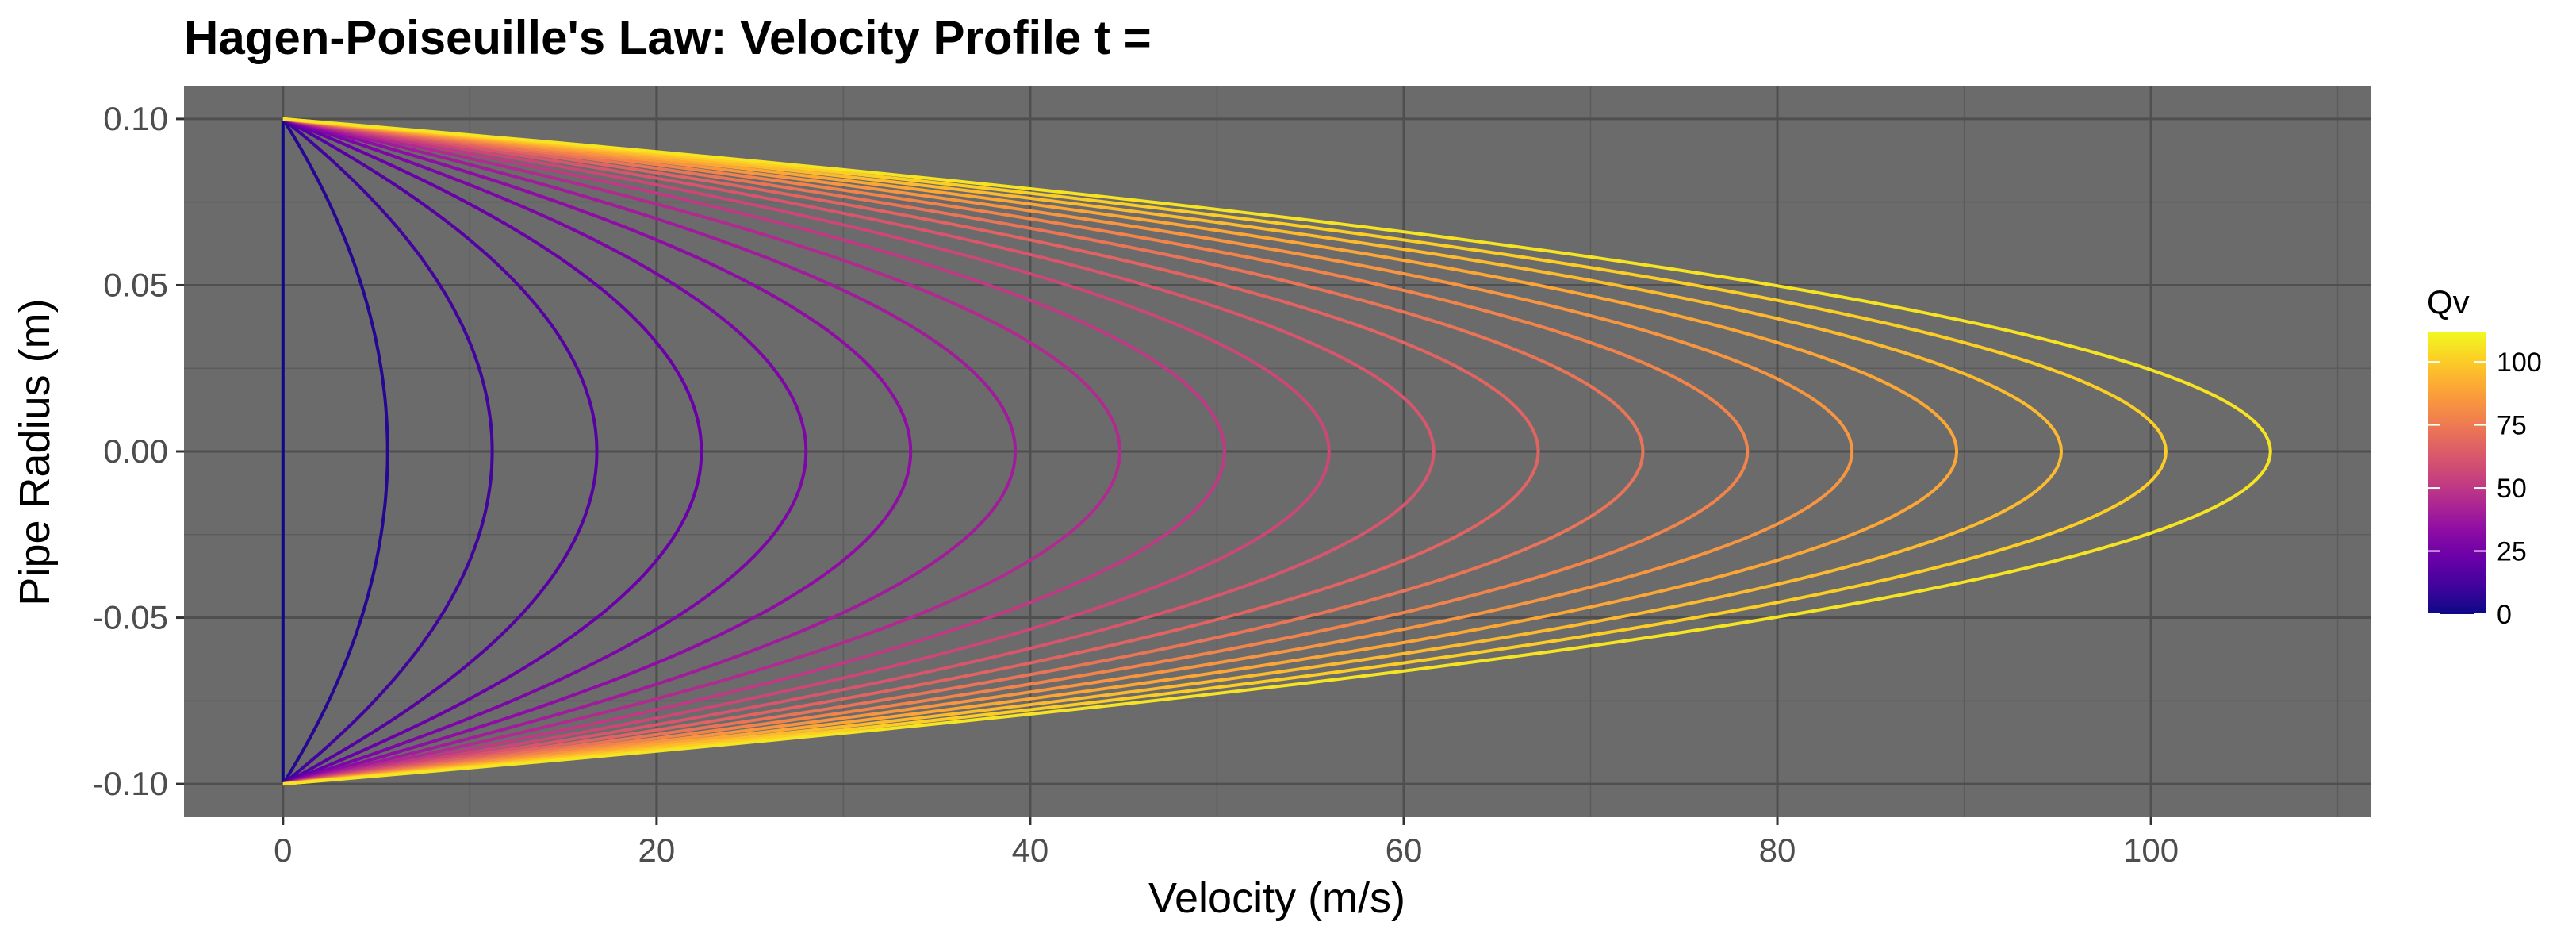  Describe the element at coordinates (1030, 850) in the screenshot. I see `x-tick-label: 40` at that location.